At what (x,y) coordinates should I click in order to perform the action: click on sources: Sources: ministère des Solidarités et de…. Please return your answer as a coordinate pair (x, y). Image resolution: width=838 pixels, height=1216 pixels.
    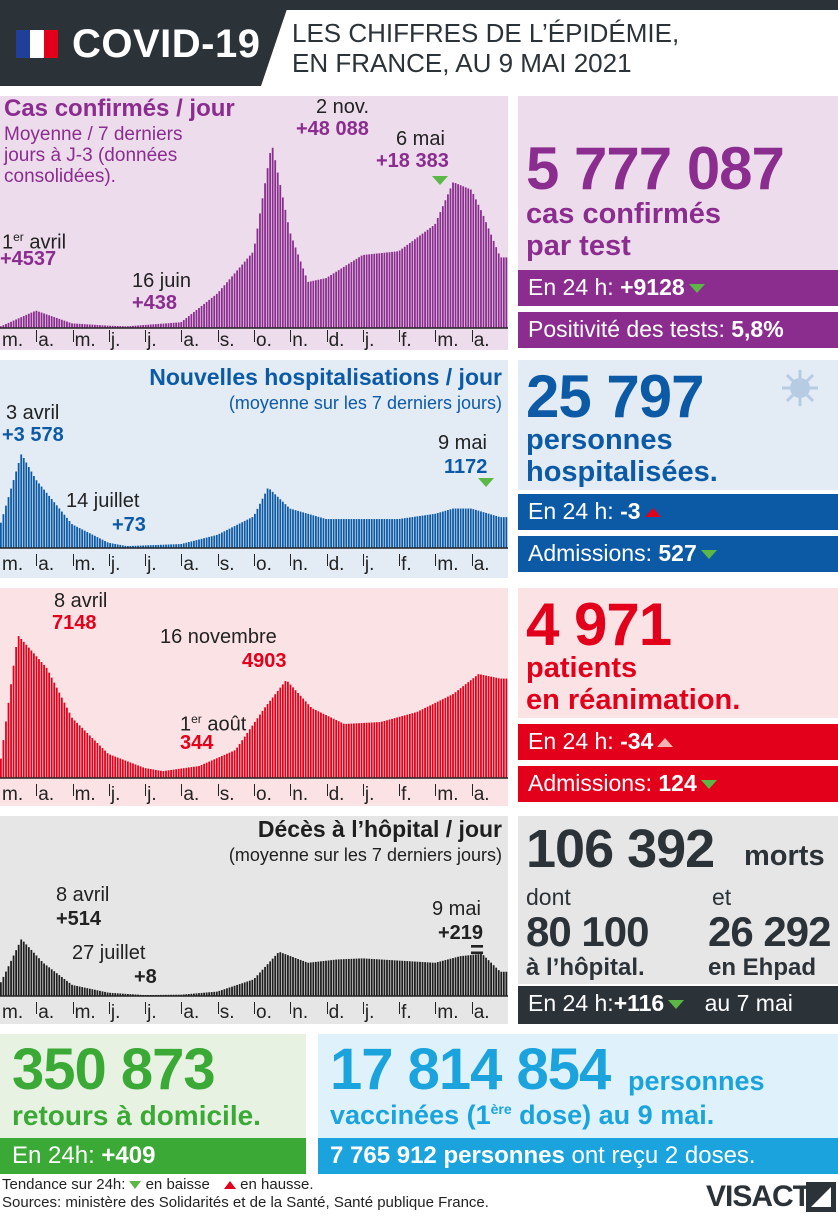
    Looking at the image, I should click on (245, 1202).